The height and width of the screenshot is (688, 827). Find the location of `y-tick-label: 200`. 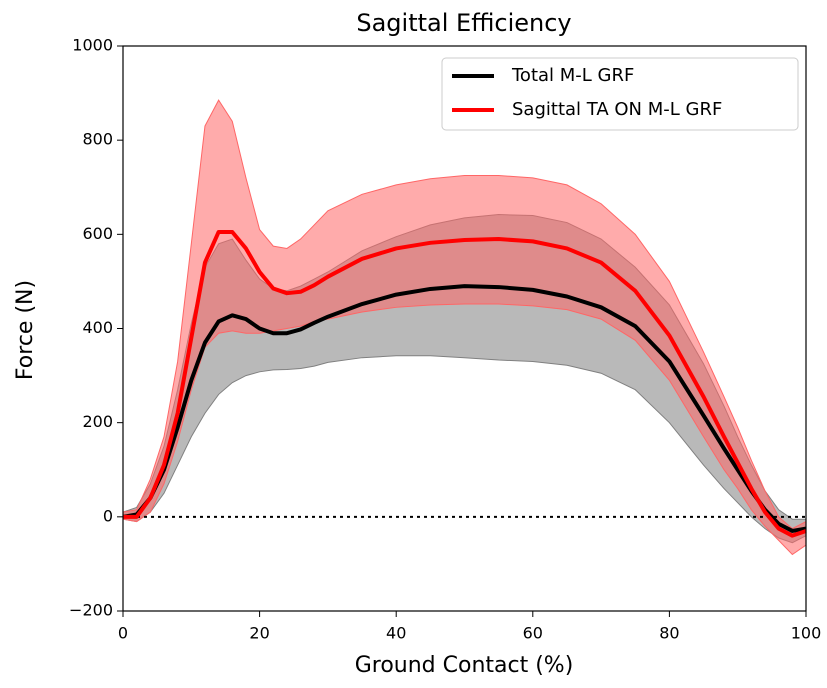

y-tick-label: 200 is located at coordinates (97, 421).